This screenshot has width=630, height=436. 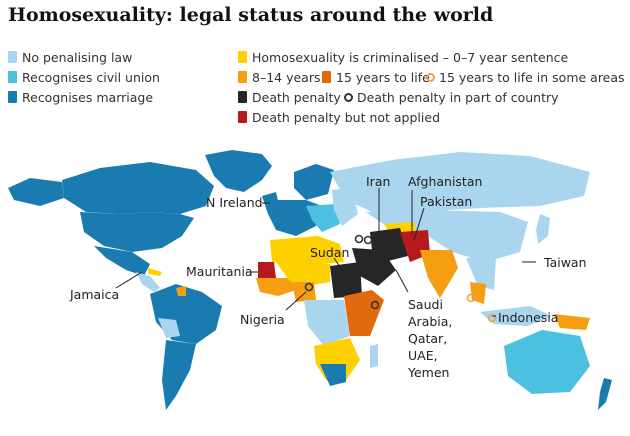 What do you see at coordinates (303, 275) in the screenshot?
I see `sahel` at bounding box center [303, 275].